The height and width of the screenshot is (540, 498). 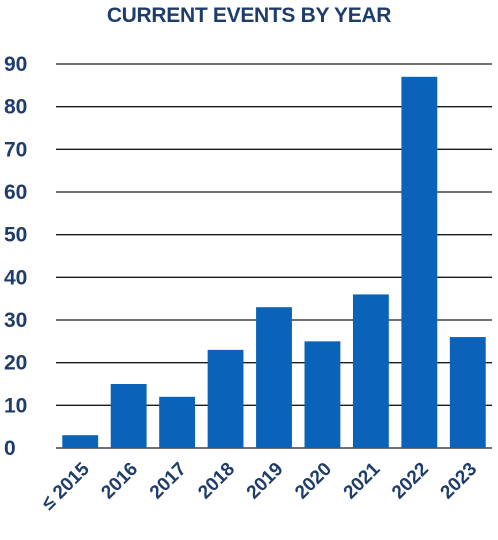 What do you see at coordinates (15, 149) in the screenshot?
I see `y-tick-label: 70` at bounding box center [15, 149].